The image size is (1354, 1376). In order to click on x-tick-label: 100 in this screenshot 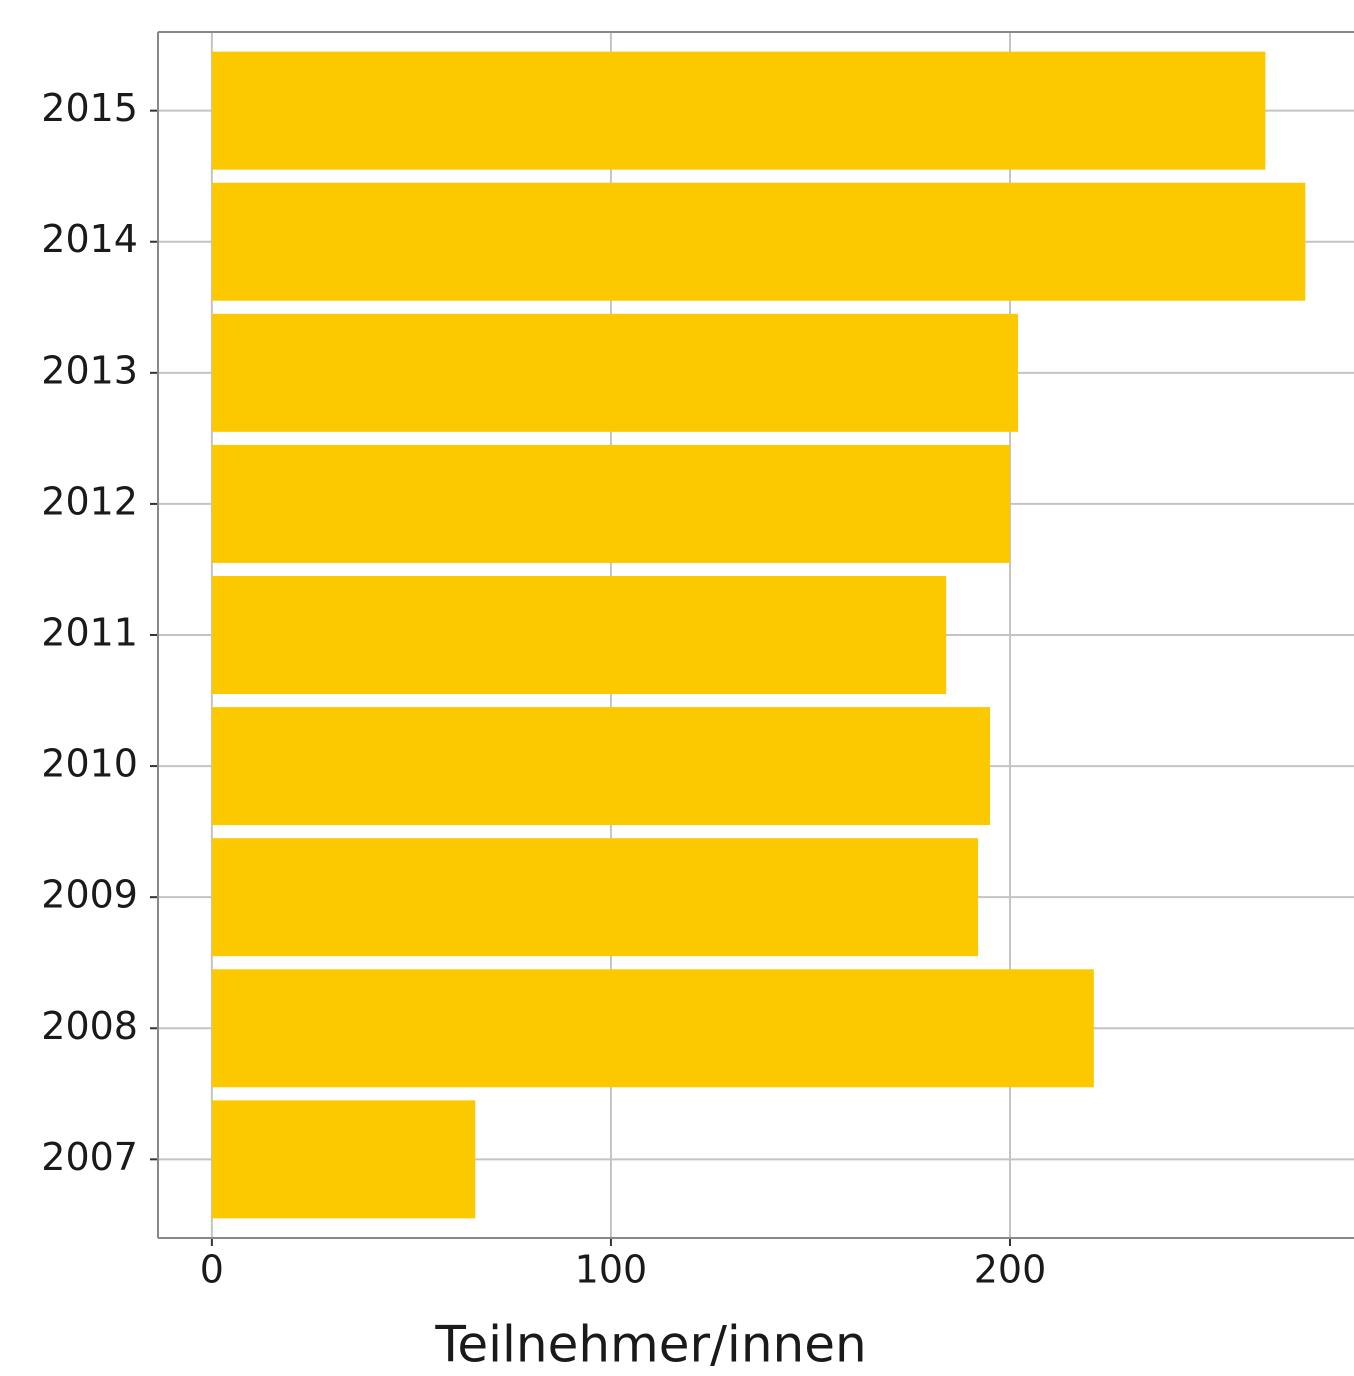, I will do `click(611, 1270)`.